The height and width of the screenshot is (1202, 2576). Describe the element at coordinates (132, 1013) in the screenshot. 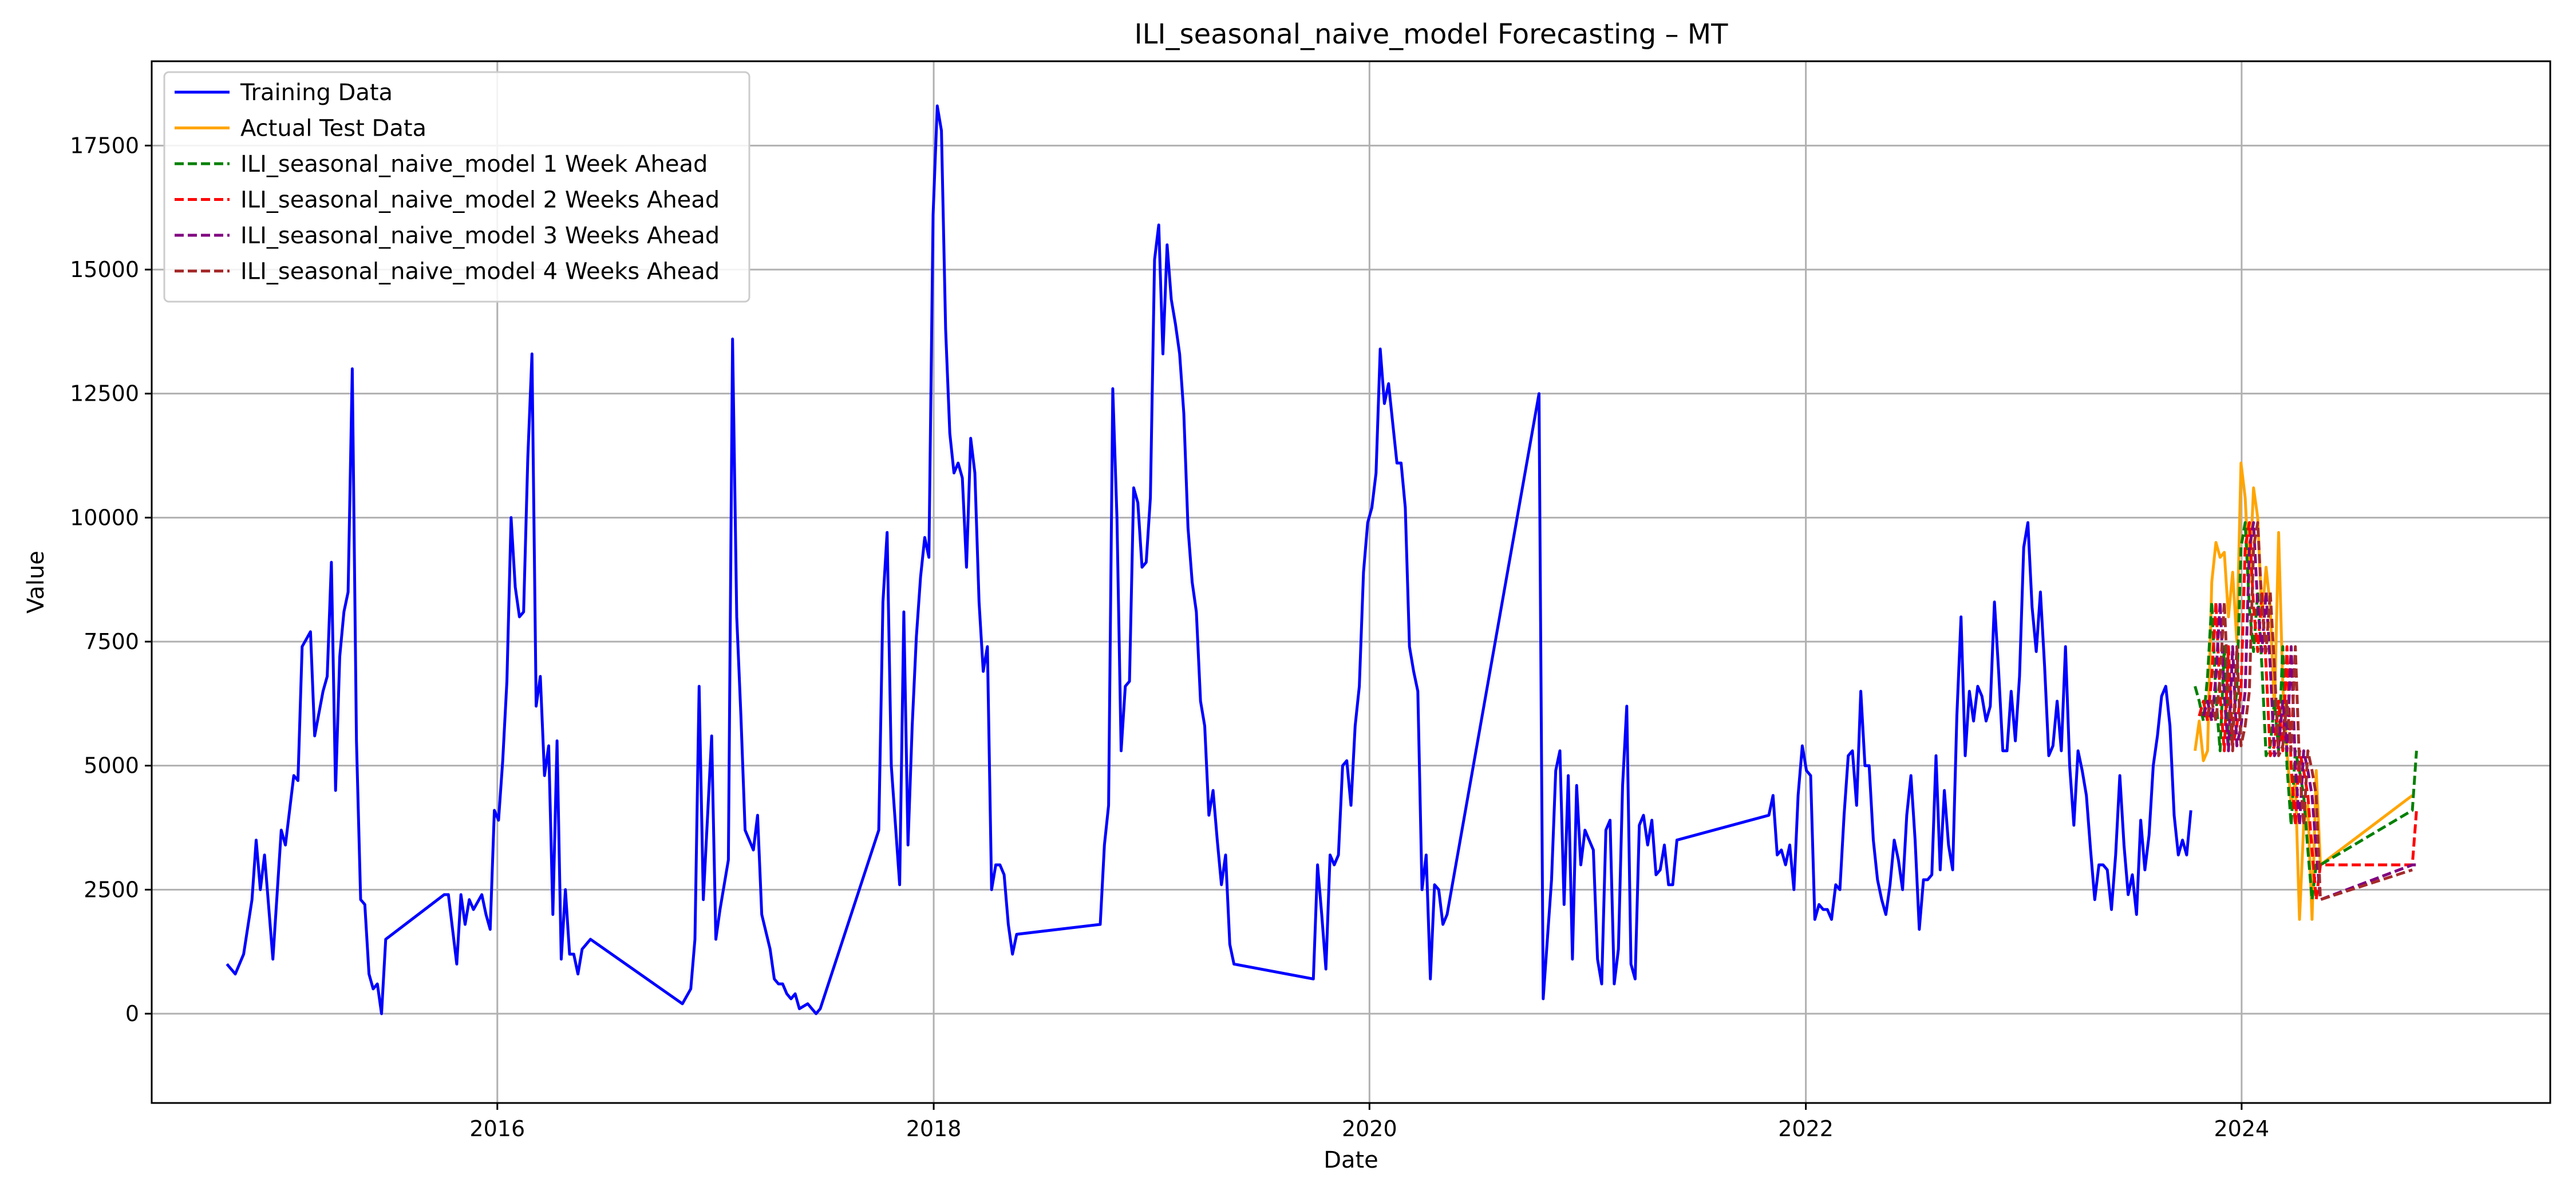

I see `y-tick-label: 0` at that location.